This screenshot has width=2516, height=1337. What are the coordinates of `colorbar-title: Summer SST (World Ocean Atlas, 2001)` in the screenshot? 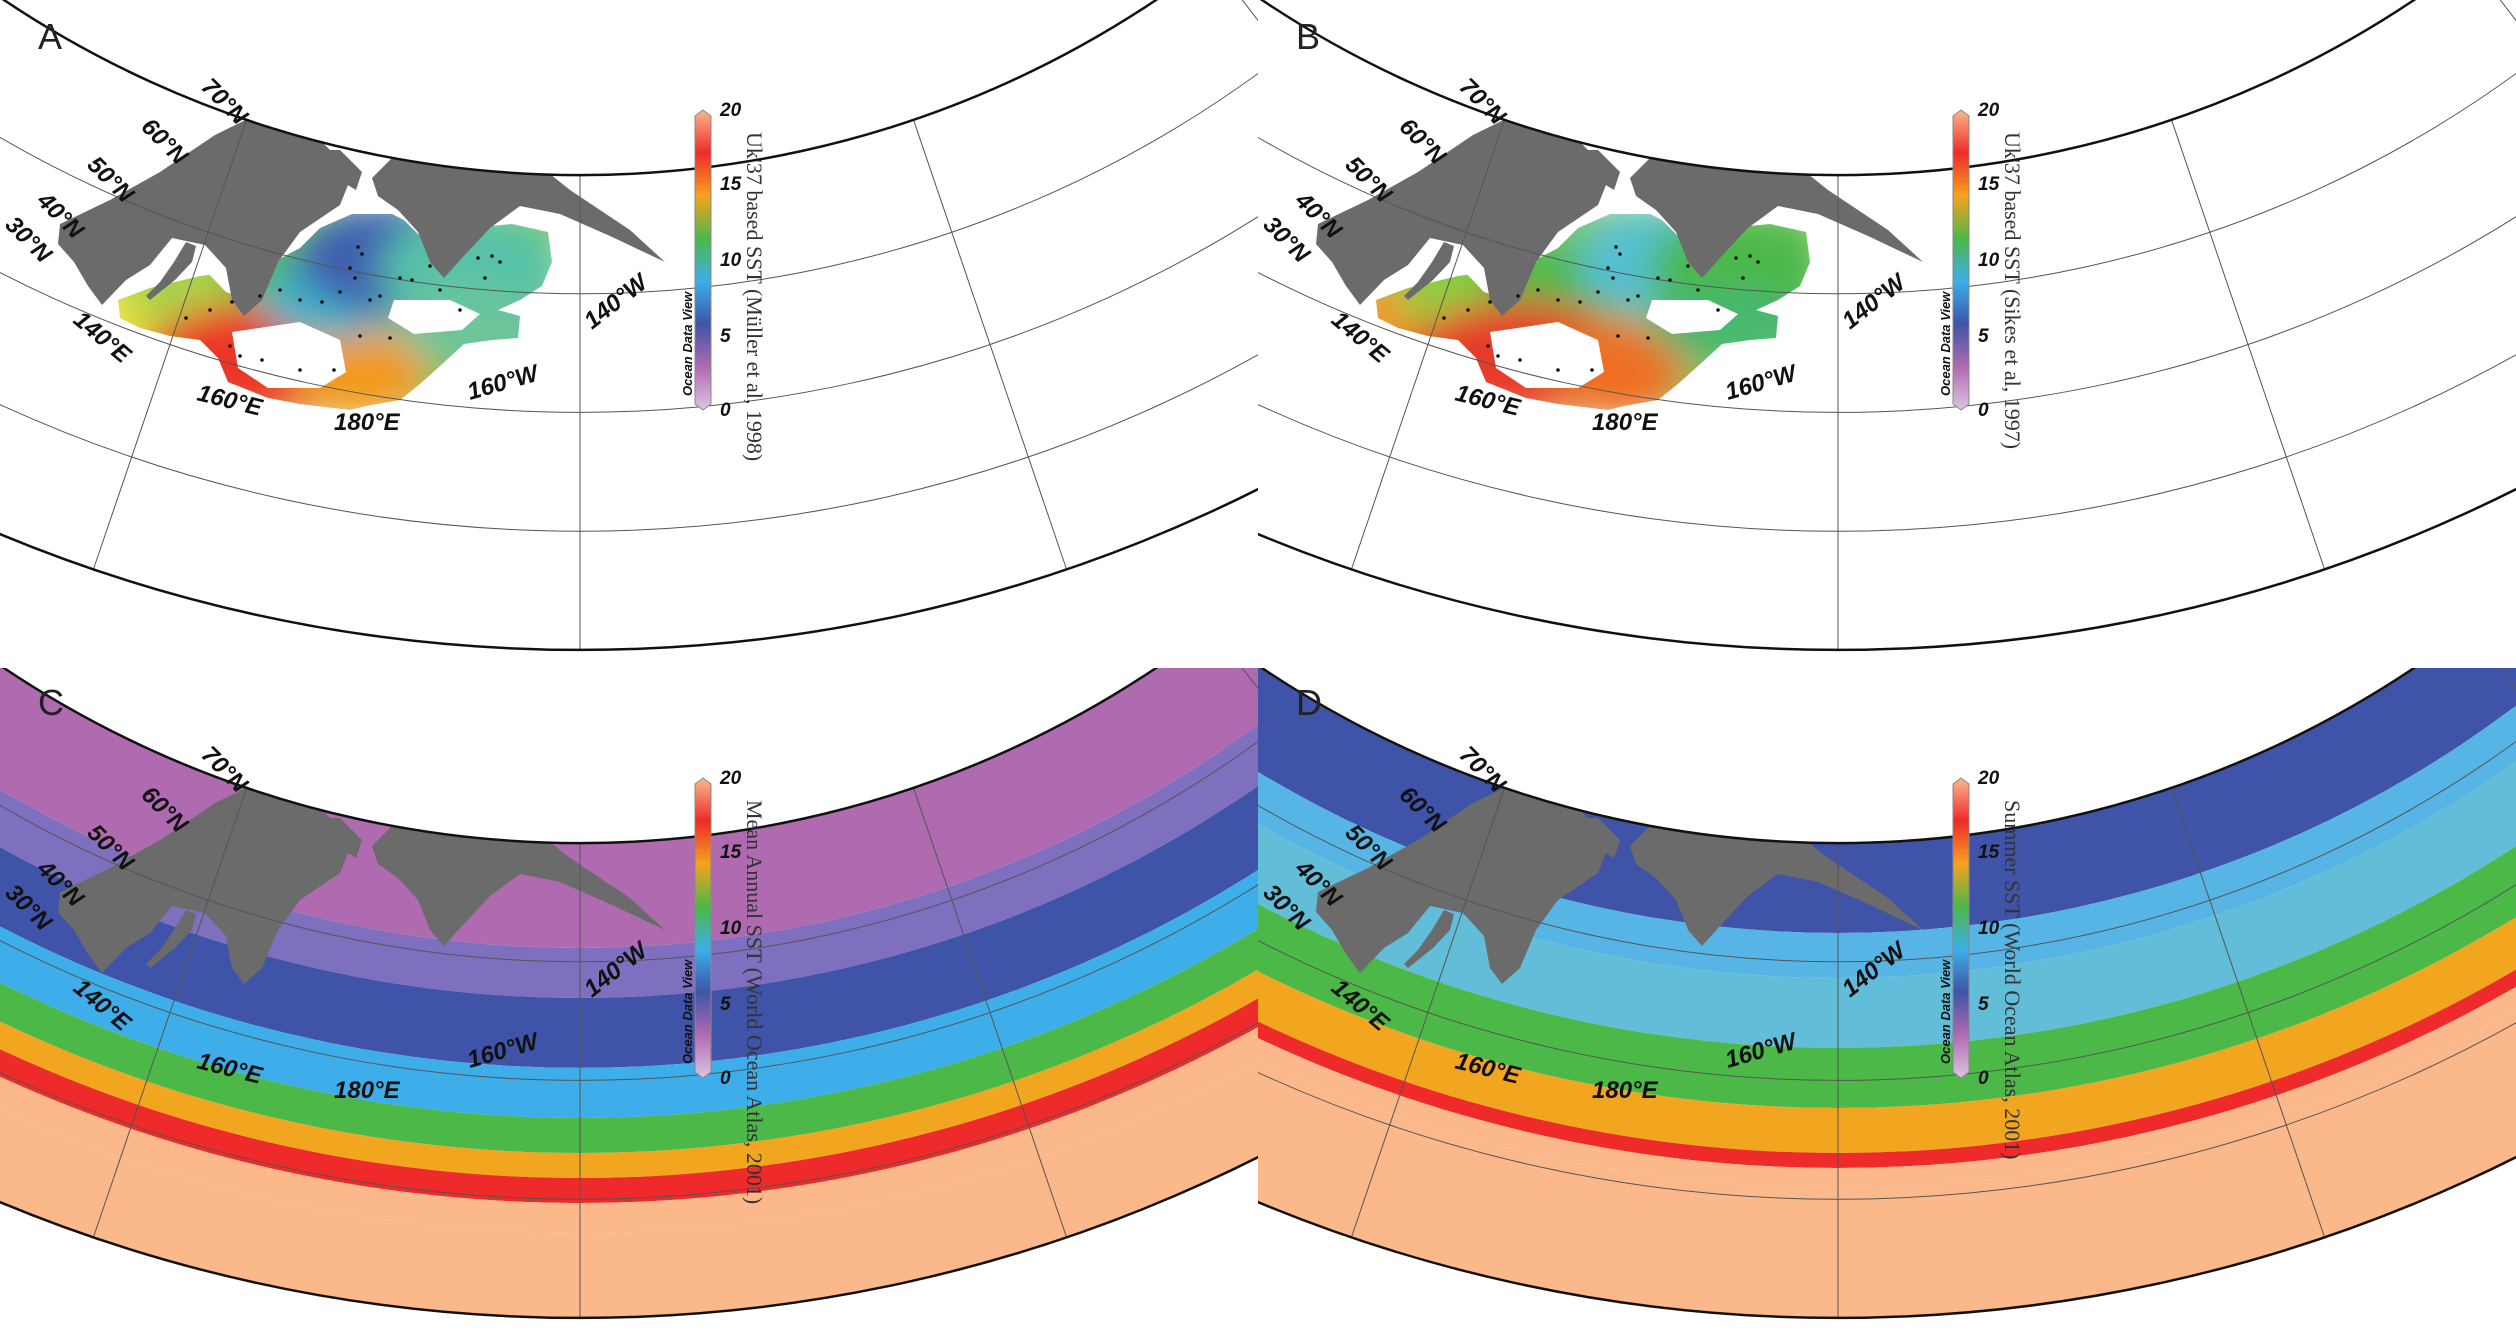 It's located at (2012, 980).